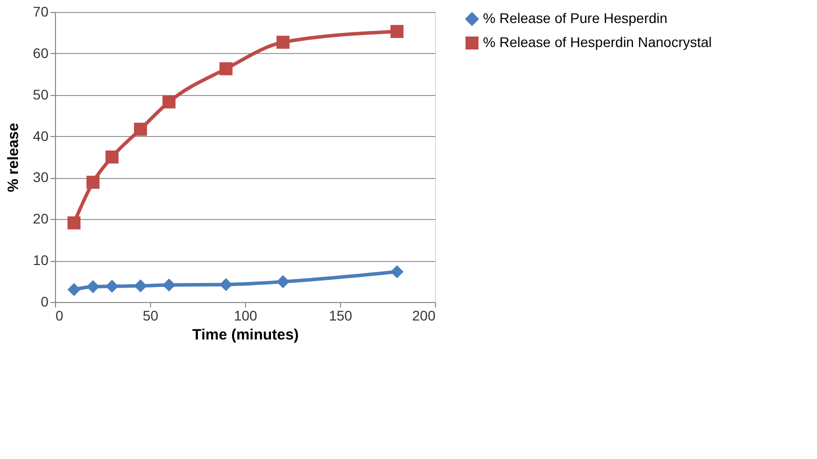  Describe the element at coordinates (40, 136) in the screenshot. I see `y-tick-label: 40` at that location.